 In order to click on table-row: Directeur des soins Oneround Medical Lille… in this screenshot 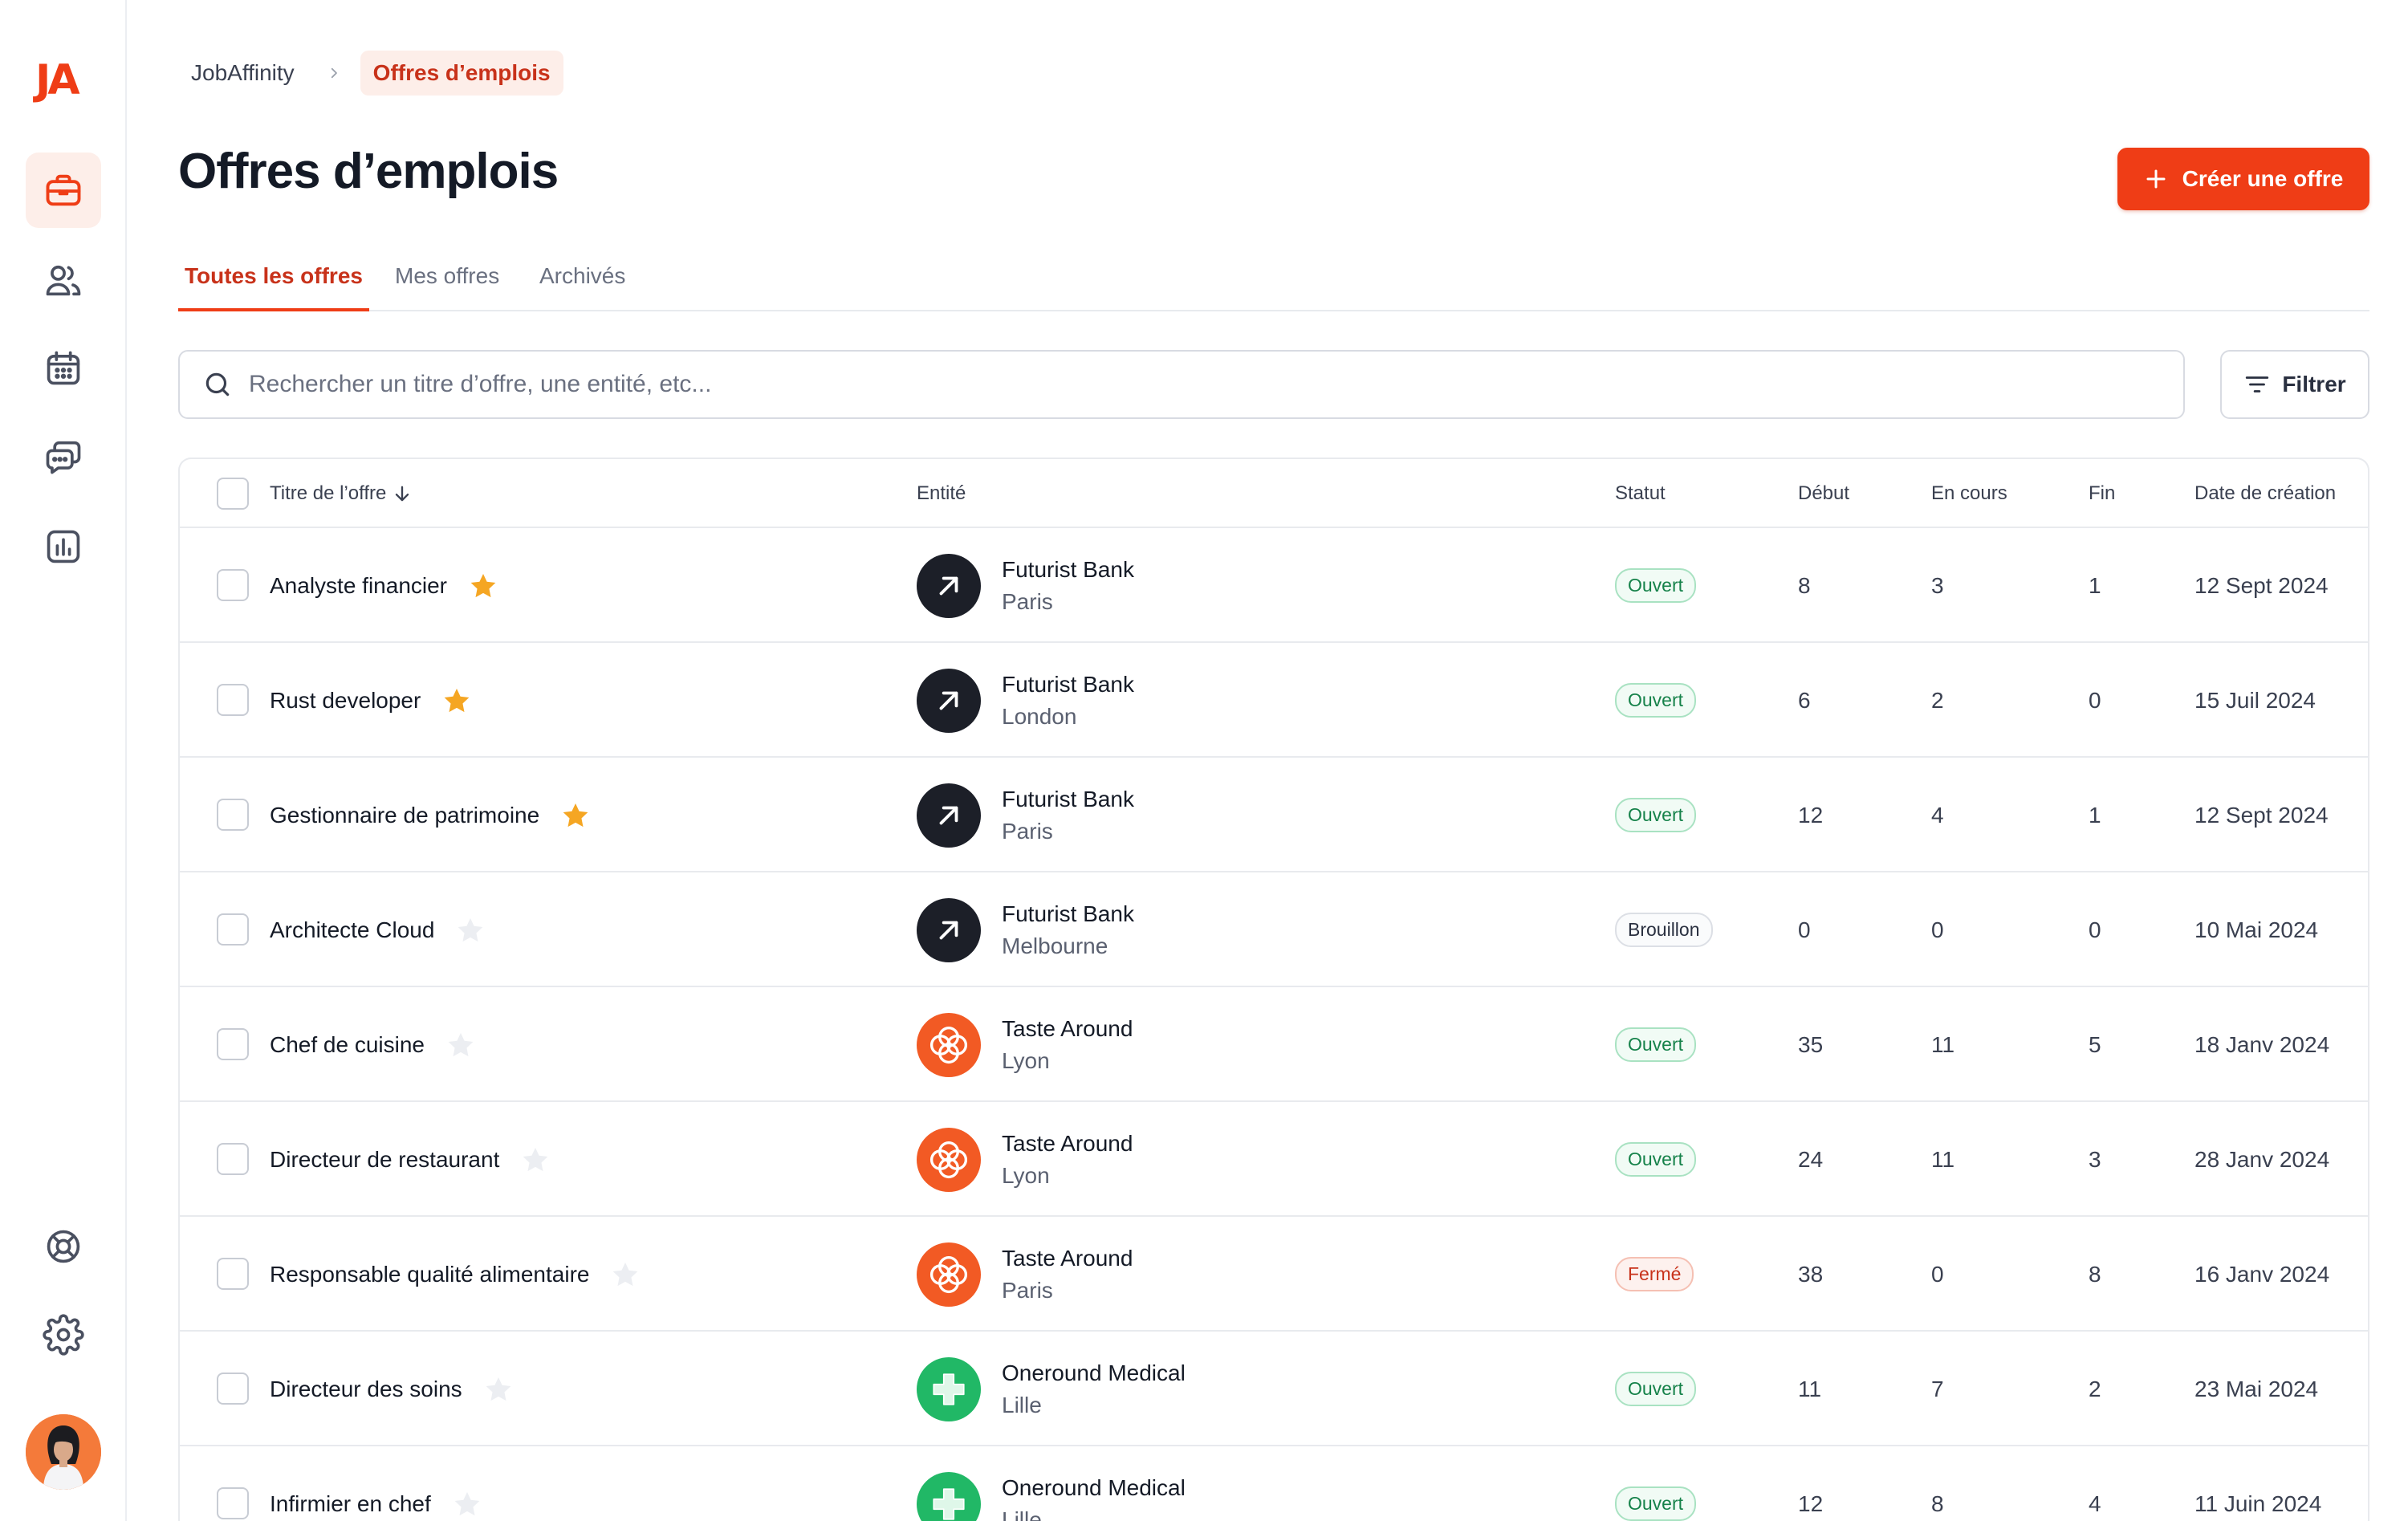, I will do `click(1274, 1389)`.